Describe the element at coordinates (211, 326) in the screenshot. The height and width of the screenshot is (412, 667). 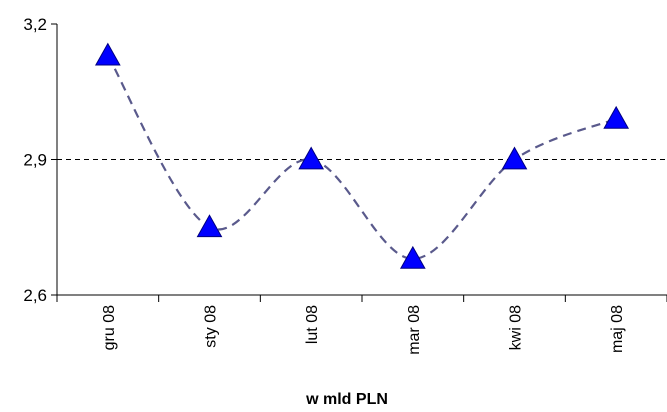
I see `x-tick-label: sty 08` at that location.